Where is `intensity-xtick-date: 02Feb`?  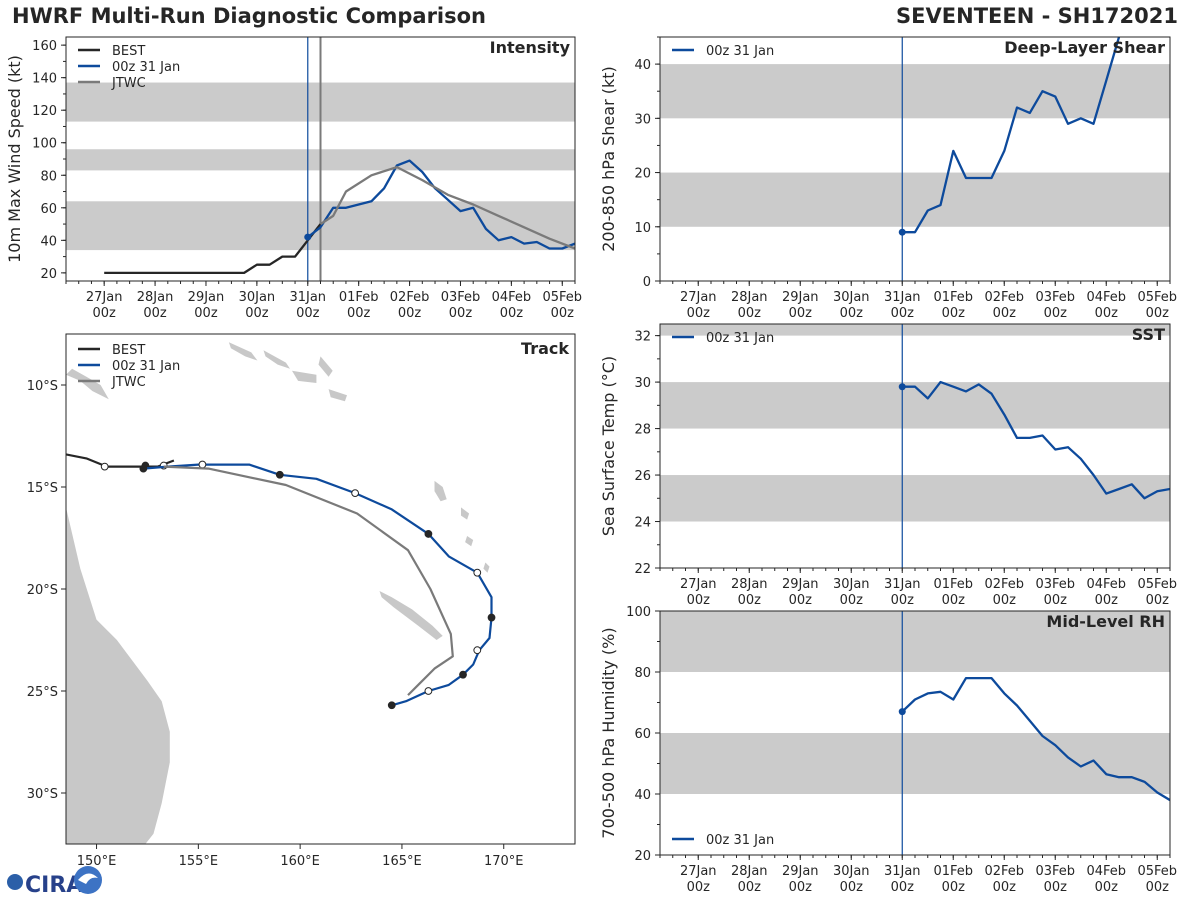 intensity-xtick-date: 02Feb is located at coordinates (410, 297).